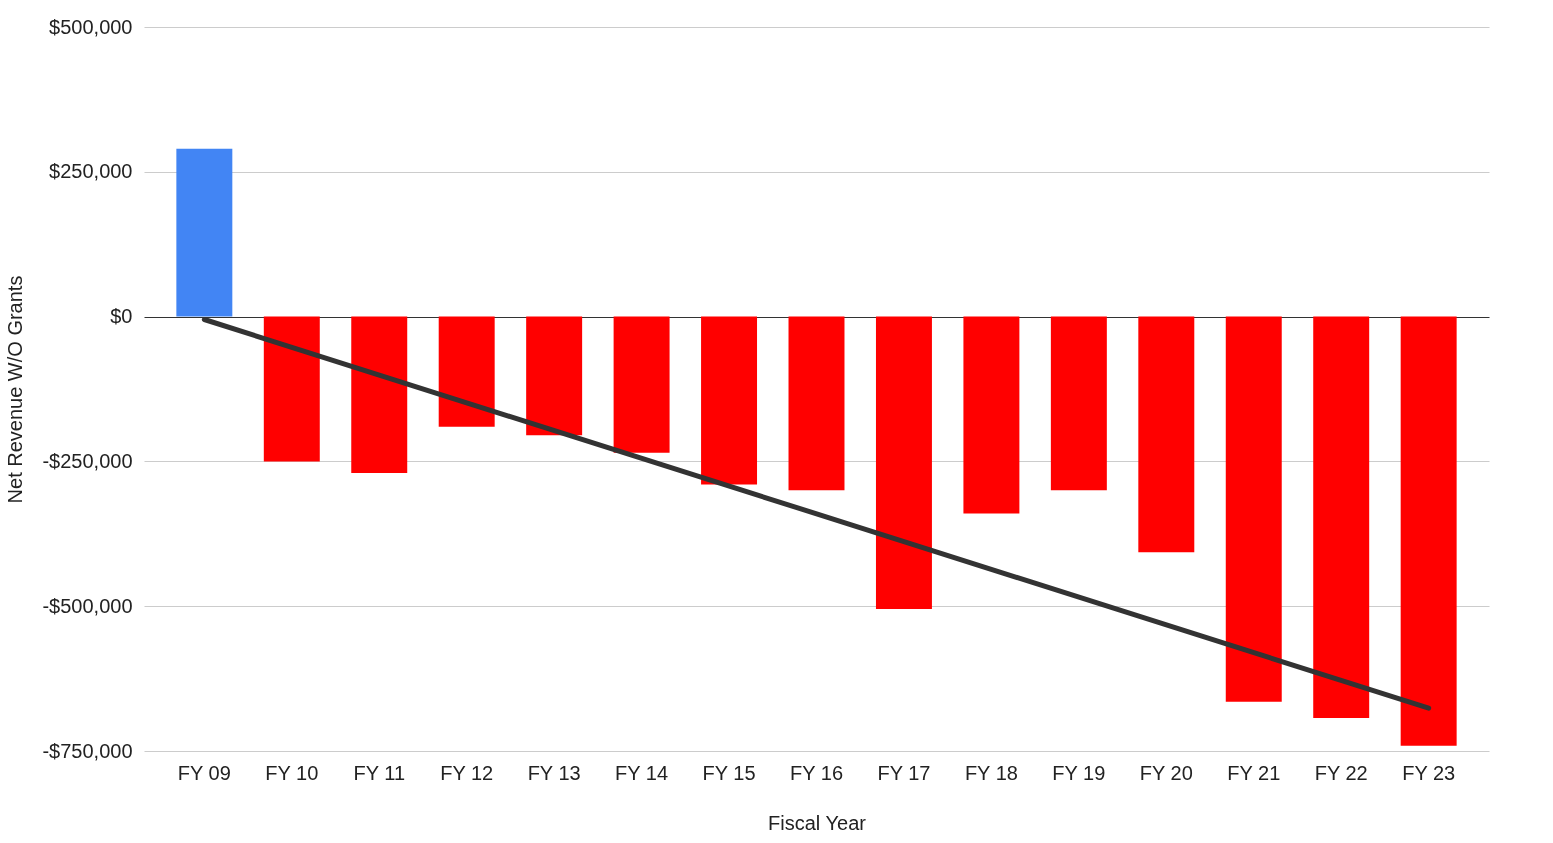  What do you see at coordinates (991, 772) in the screenshot?
I see `x-tick-label: FY 18` at bounding box center [991, 772].